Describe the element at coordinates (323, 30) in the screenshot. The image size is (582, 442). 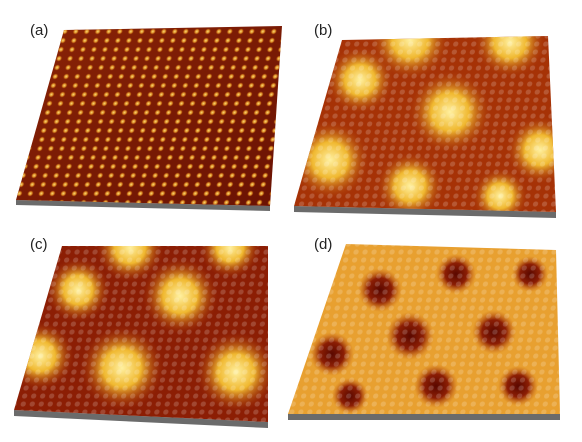
I see `panel-b-label: (b)` at that location.